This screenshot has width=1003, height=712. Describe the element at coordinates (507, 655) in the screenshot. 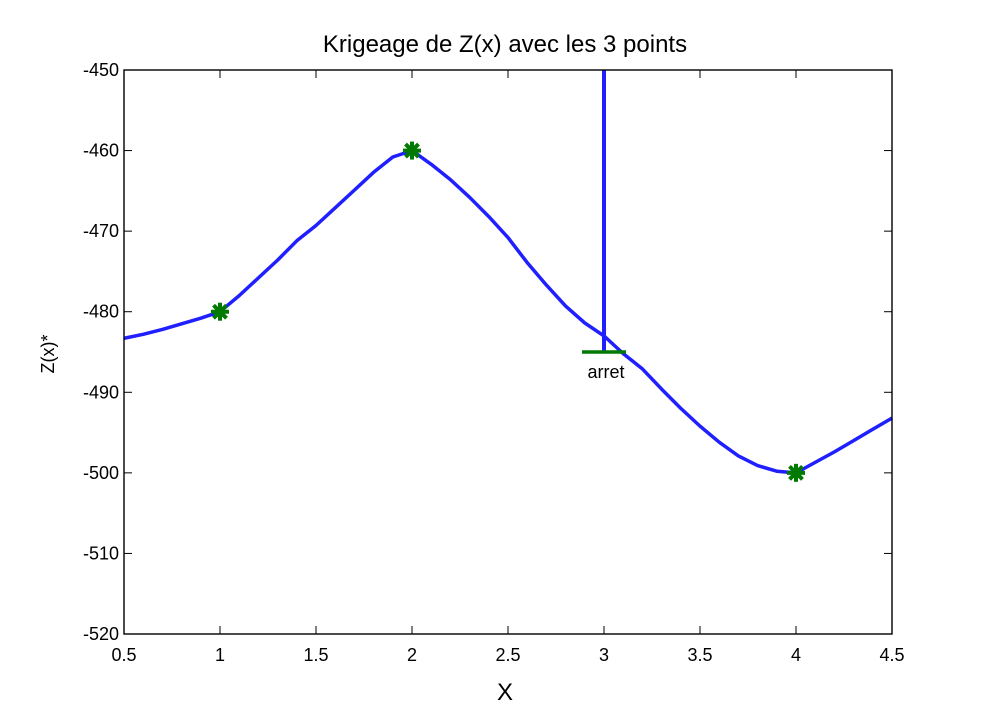

I see `x-tick-label: 2.5` at that location.